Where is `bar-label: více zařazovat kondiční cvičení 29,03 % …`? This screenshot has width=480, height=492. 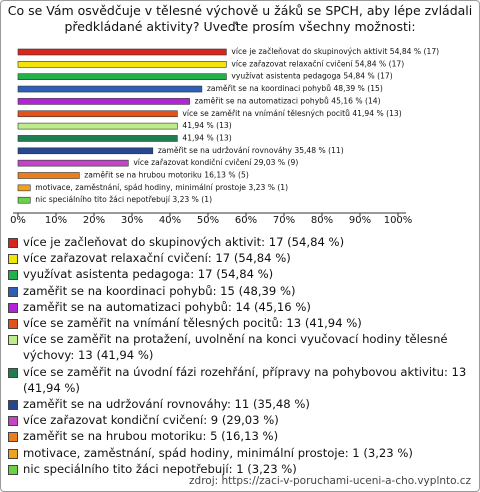
bar-label: více zařazovat kondiční cvičení 29,03 % … is located at coordinates (215, 162).